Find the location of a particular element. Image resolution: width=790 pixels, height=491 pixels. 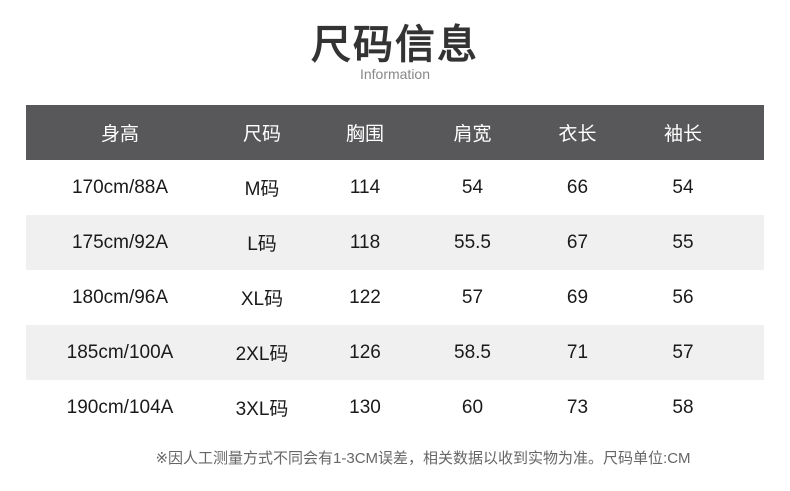

cell-sleeve: 57 is located at coordinates (697, 352).